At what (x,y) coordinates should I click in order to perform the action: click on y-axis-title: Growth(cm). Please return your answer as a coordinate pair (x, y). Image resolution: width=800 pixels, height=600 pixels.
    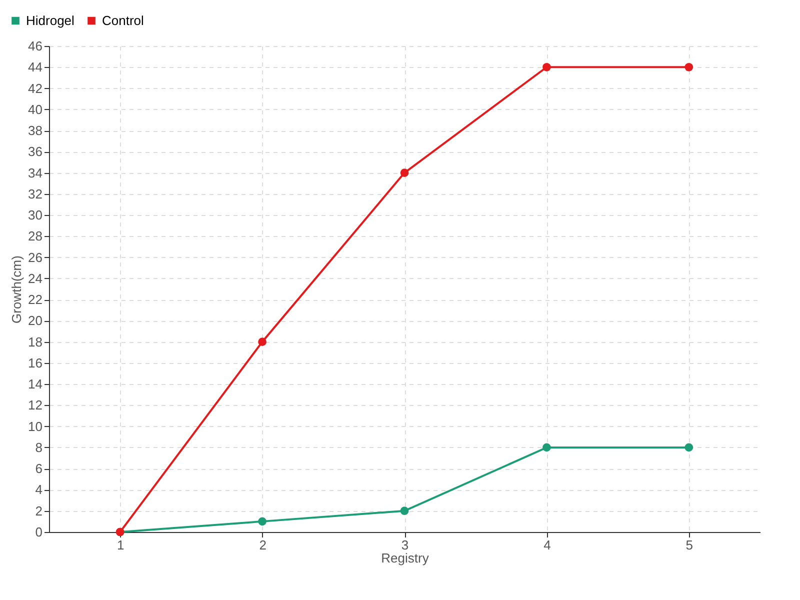
    Looking at the image, I should click on (16, 290).